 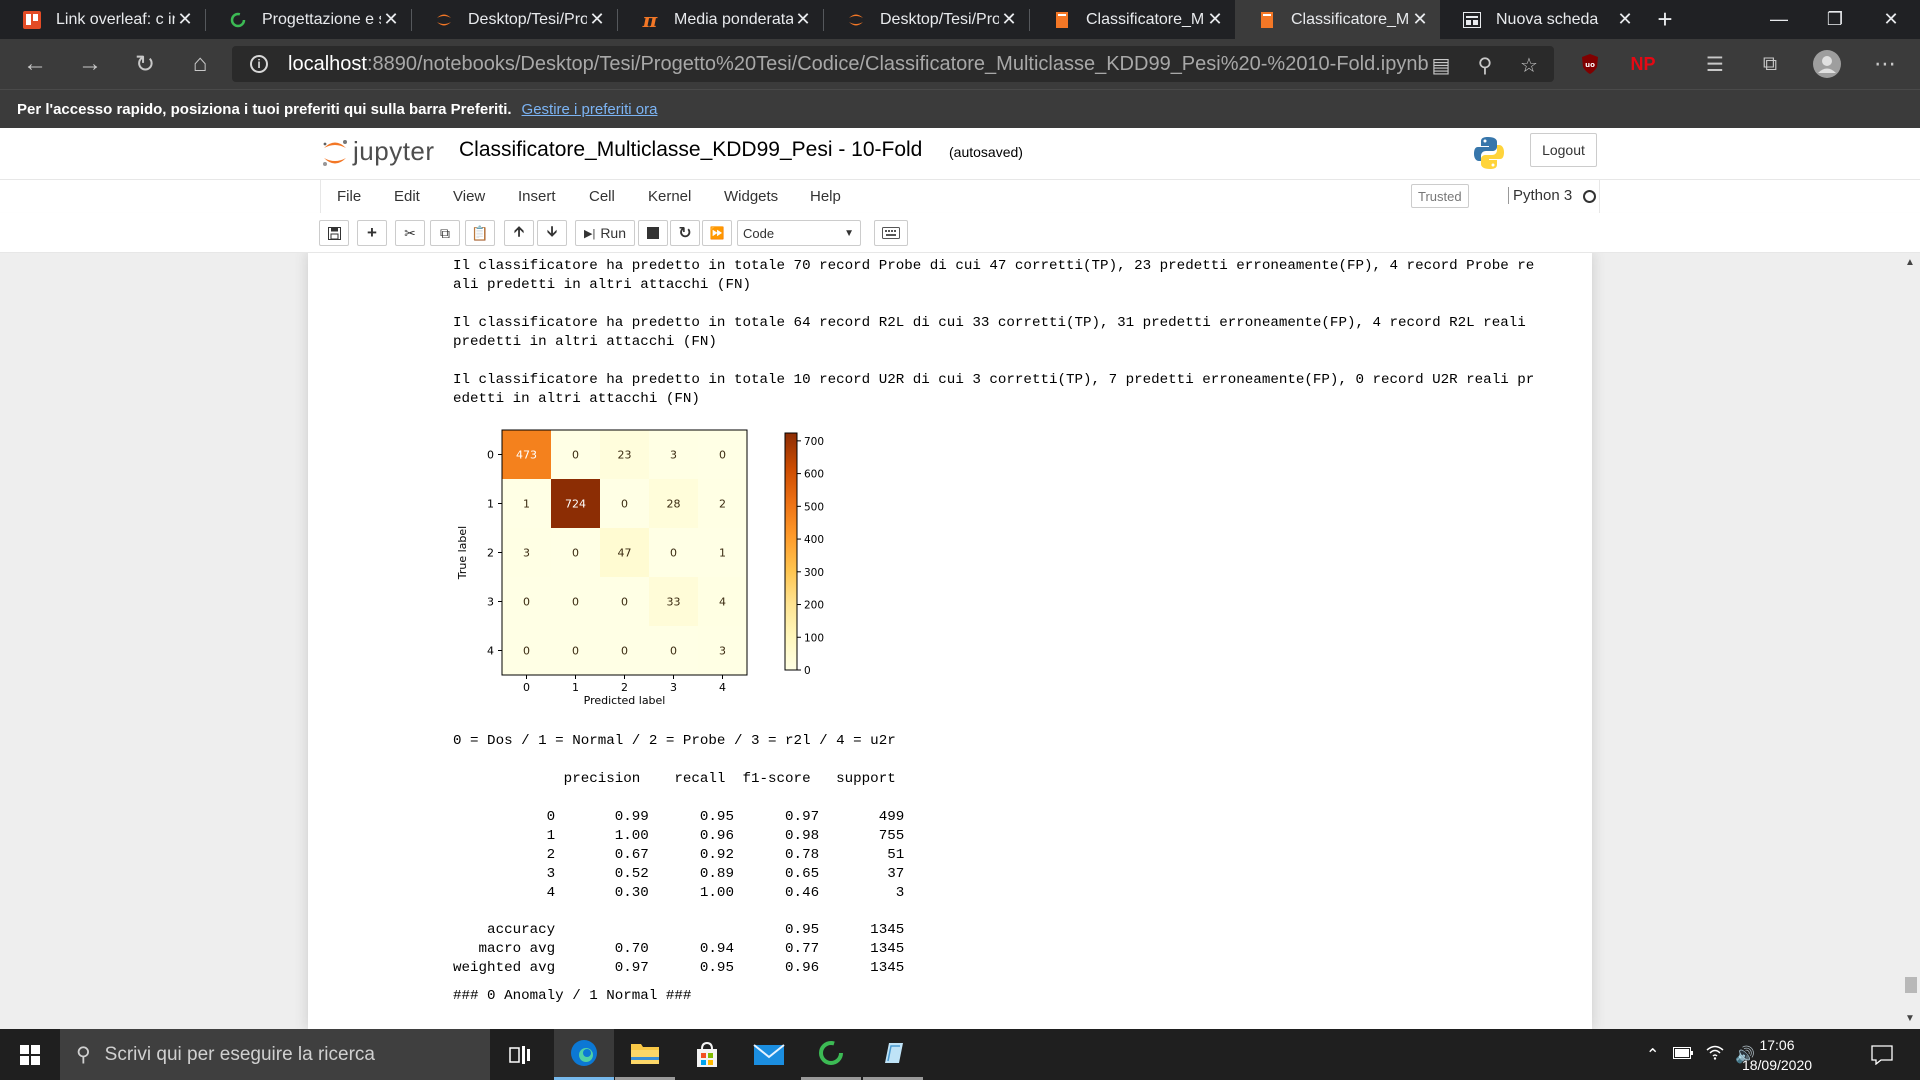 What do you see at coordinates (584, 1054) in the screenshot?
I see `edge-browser-taskbar-icon` at bounding box center [584, 1054].